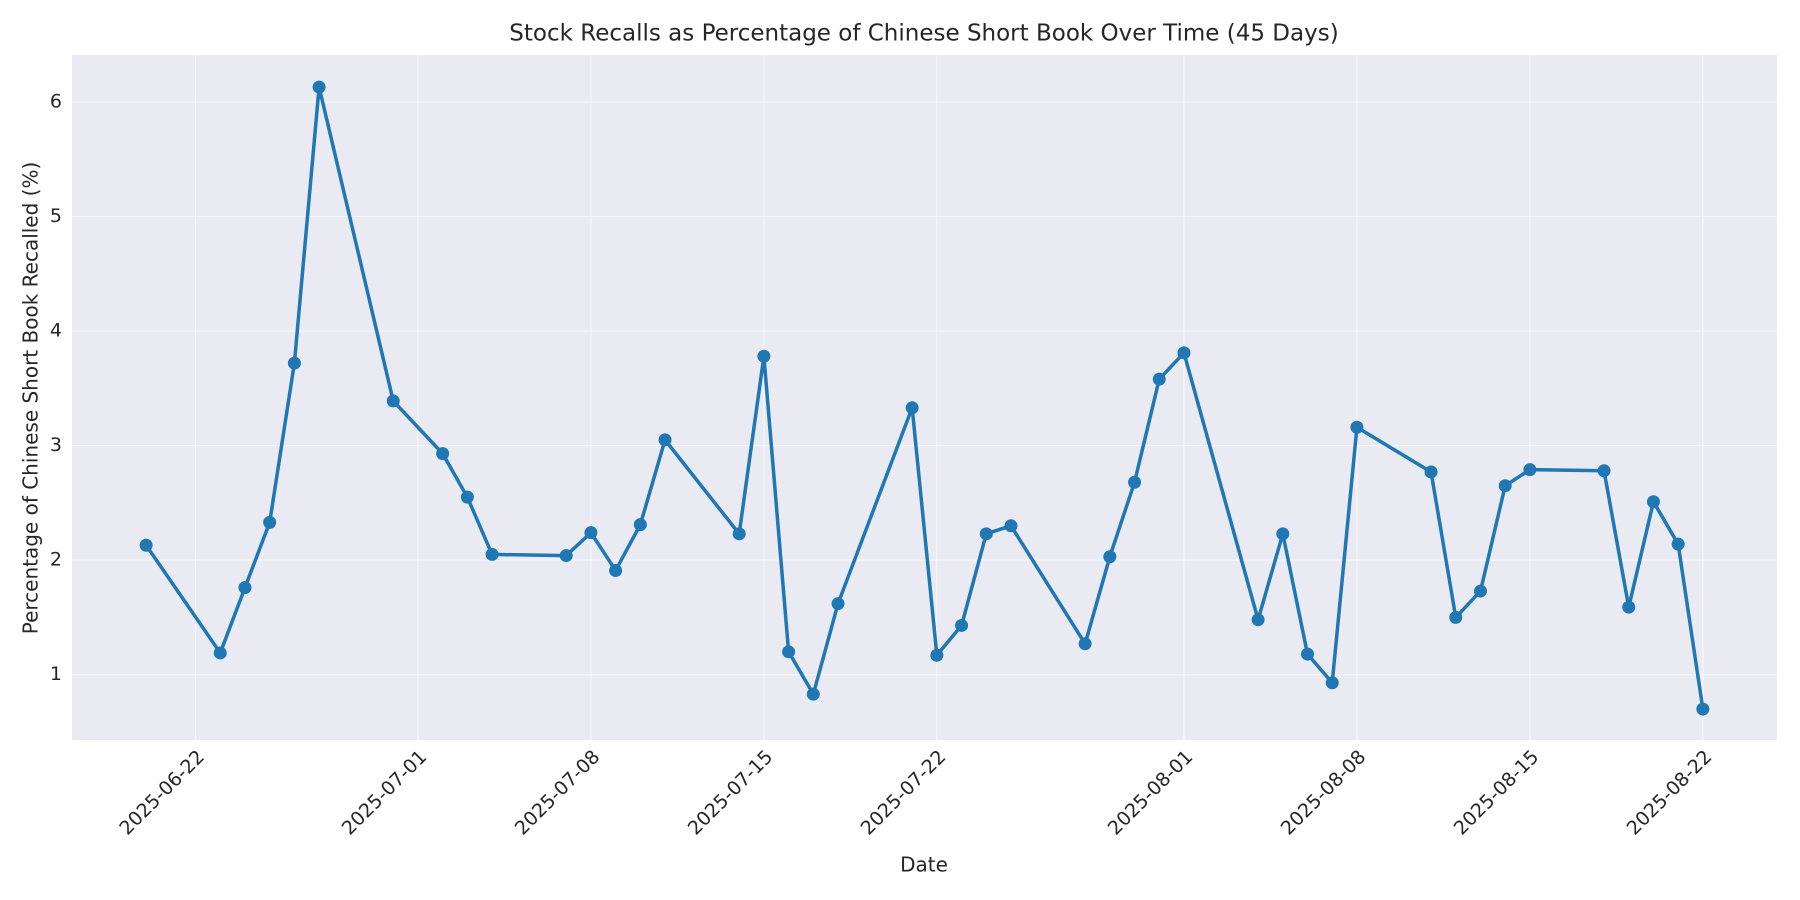  What do you see at coordinates (56, 216) in the screenshot?
I see `y-tick-label: 5` at bounding box center [56, 216].